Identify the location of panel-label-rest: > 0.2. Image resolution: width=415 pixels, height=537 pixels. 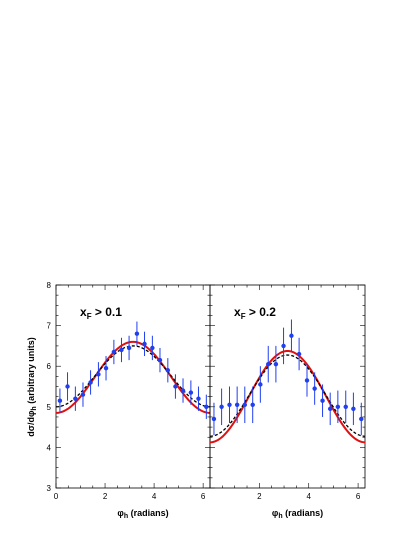
(261, 312).